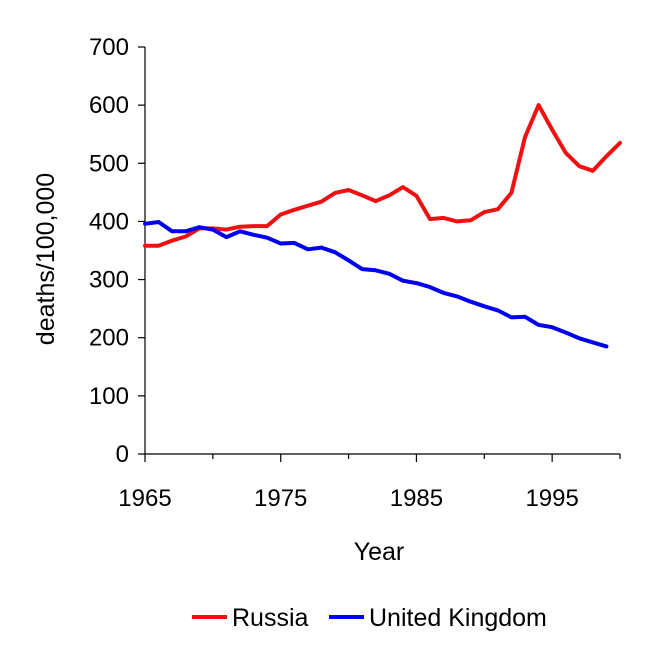 The width and height of the screenshot is (672, 648). Describe the element at coordinates (109, 396) in the screenshot. I see `y-tick-label: 100` at that location.